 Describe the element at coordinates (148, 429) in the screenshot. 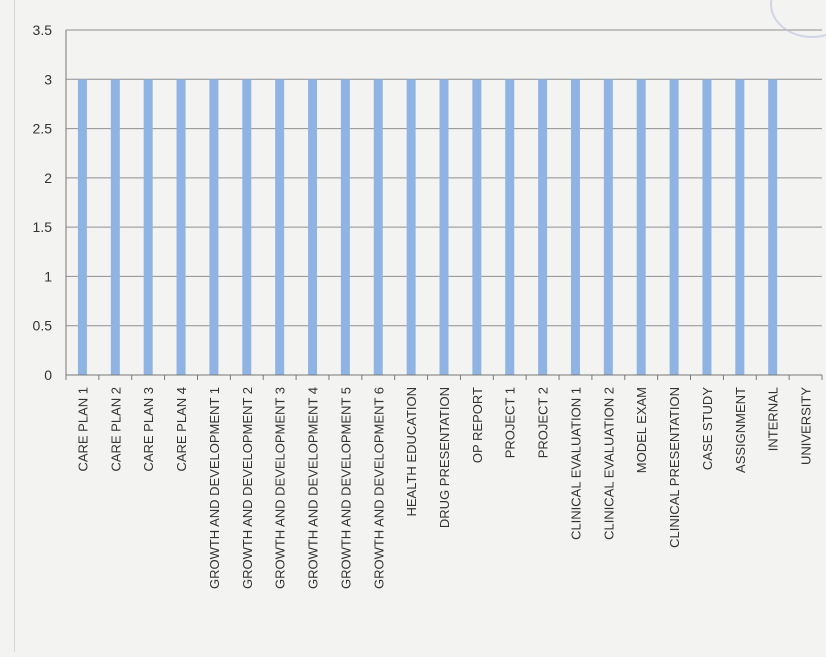

I see `x-tick-label: CARE PLAN 3` at that location.